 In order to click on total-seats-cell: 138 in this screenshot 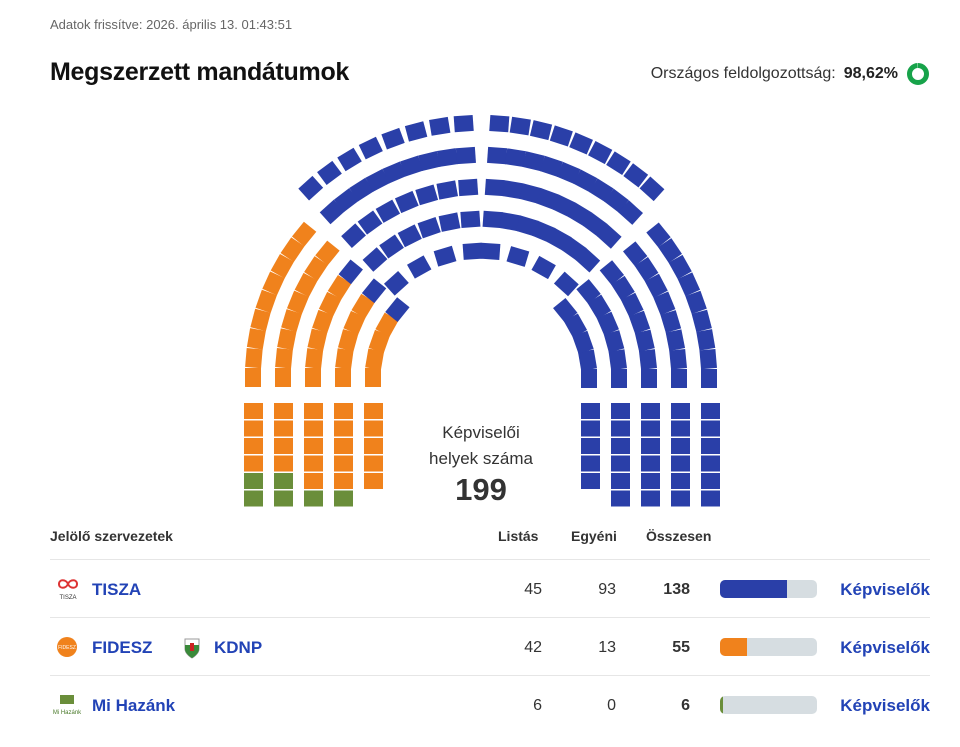, I will do `click(676, 589)`.